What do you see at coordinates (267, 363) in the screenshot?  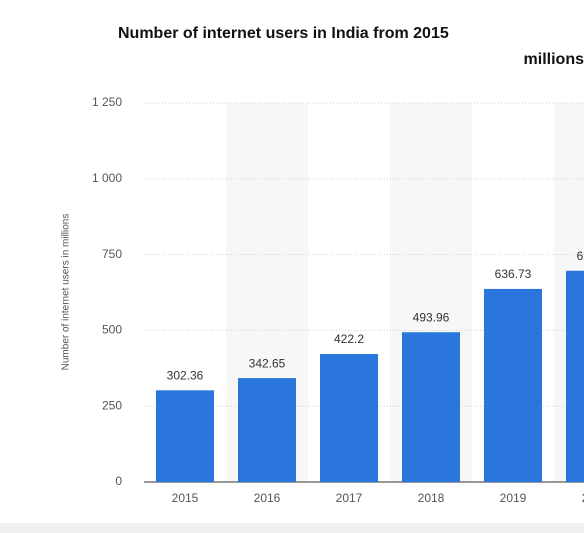 I see `value-label: 342.65` at bounding box center [267, 363].